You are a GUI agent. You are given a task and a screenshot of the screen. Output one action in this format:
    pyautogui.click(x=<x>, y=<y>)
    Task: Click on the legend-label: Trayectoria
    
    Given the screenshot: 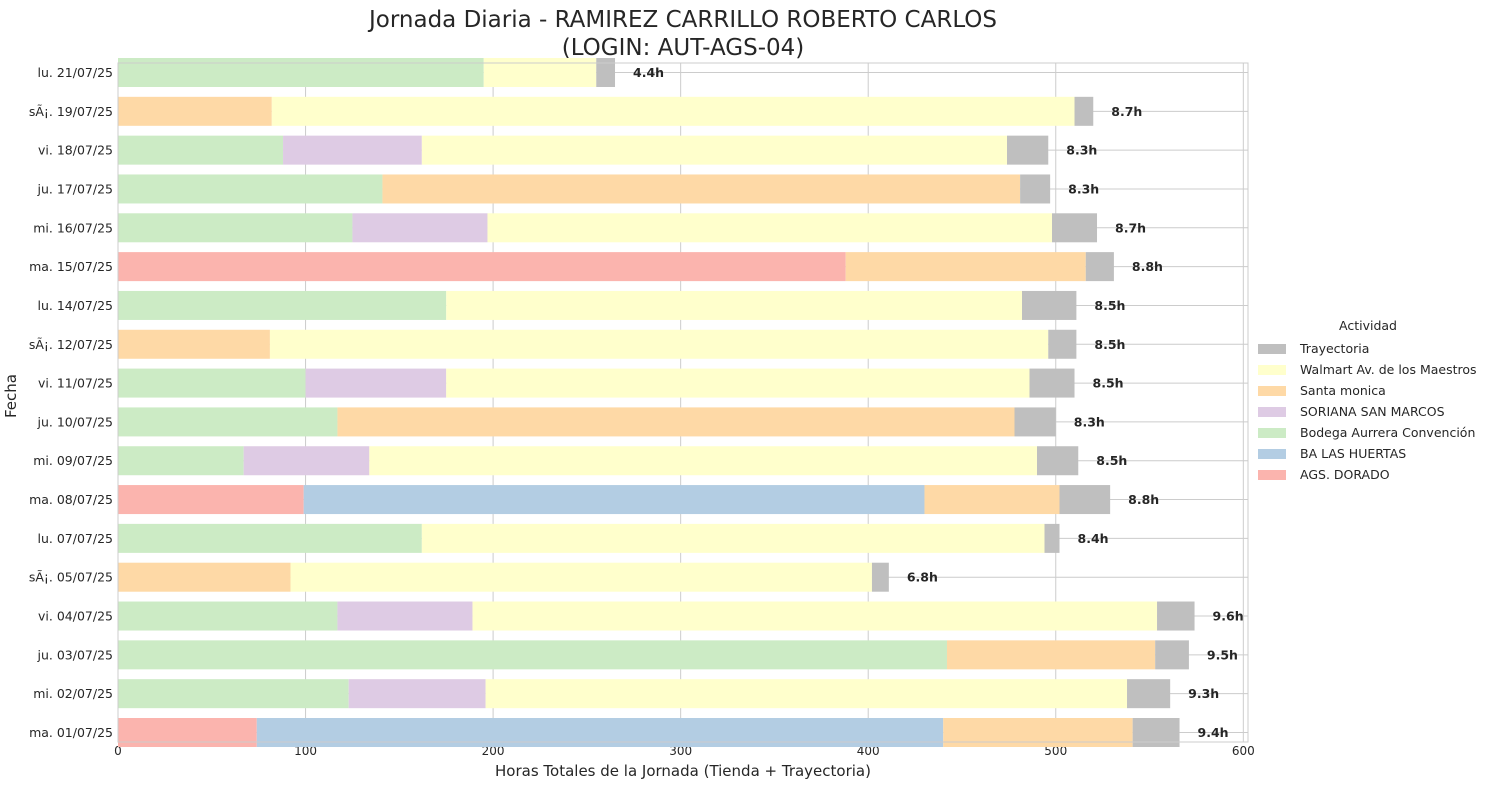 What is the action you would take?
    pyautogui.click(x=1335, y=348)
    